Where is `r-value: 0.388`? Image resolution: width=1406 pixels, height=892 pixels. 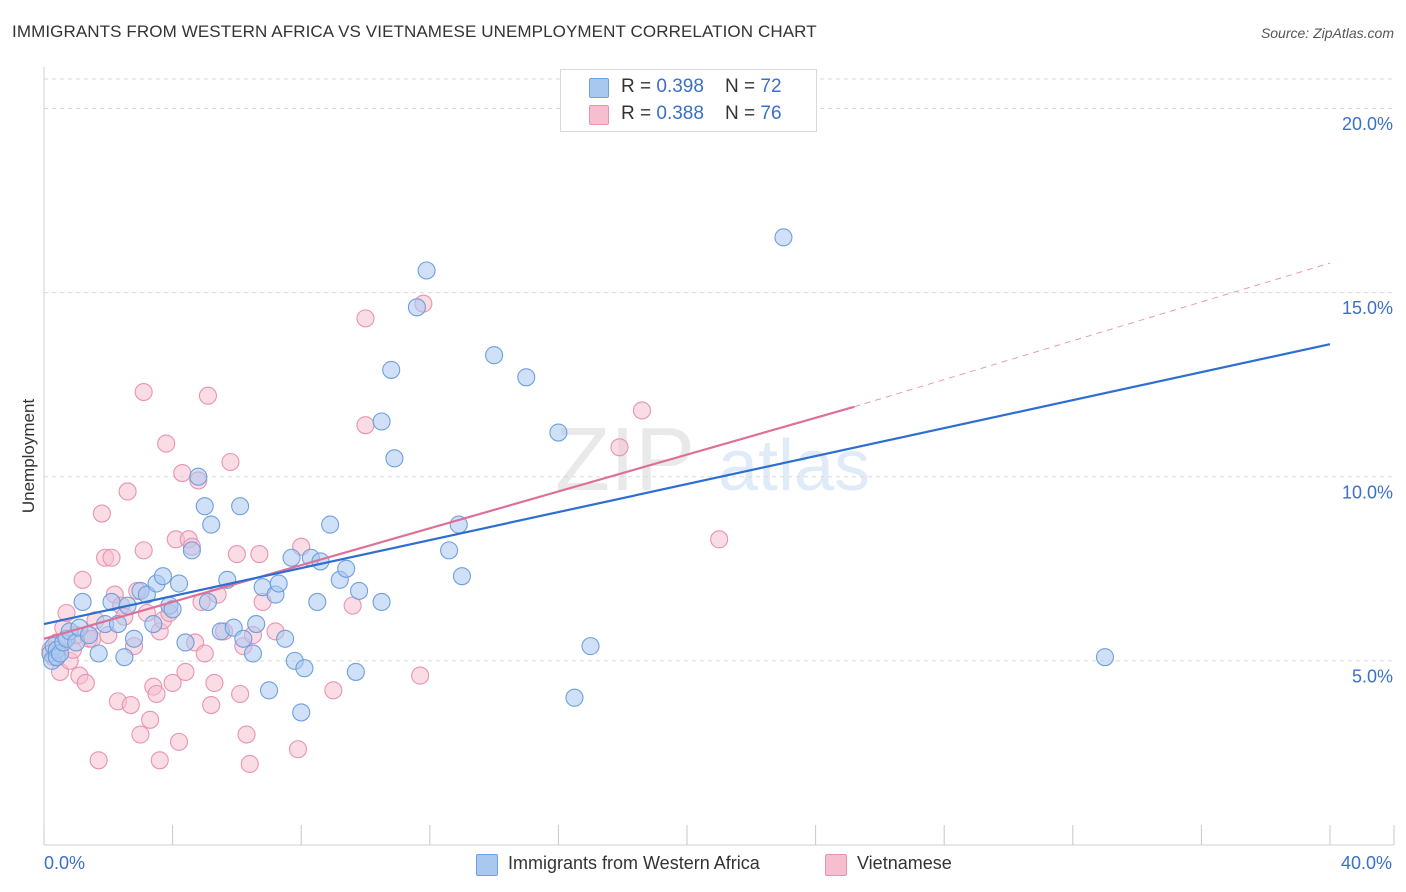
r-value: 0.388 is located at coordinates (680, 113).